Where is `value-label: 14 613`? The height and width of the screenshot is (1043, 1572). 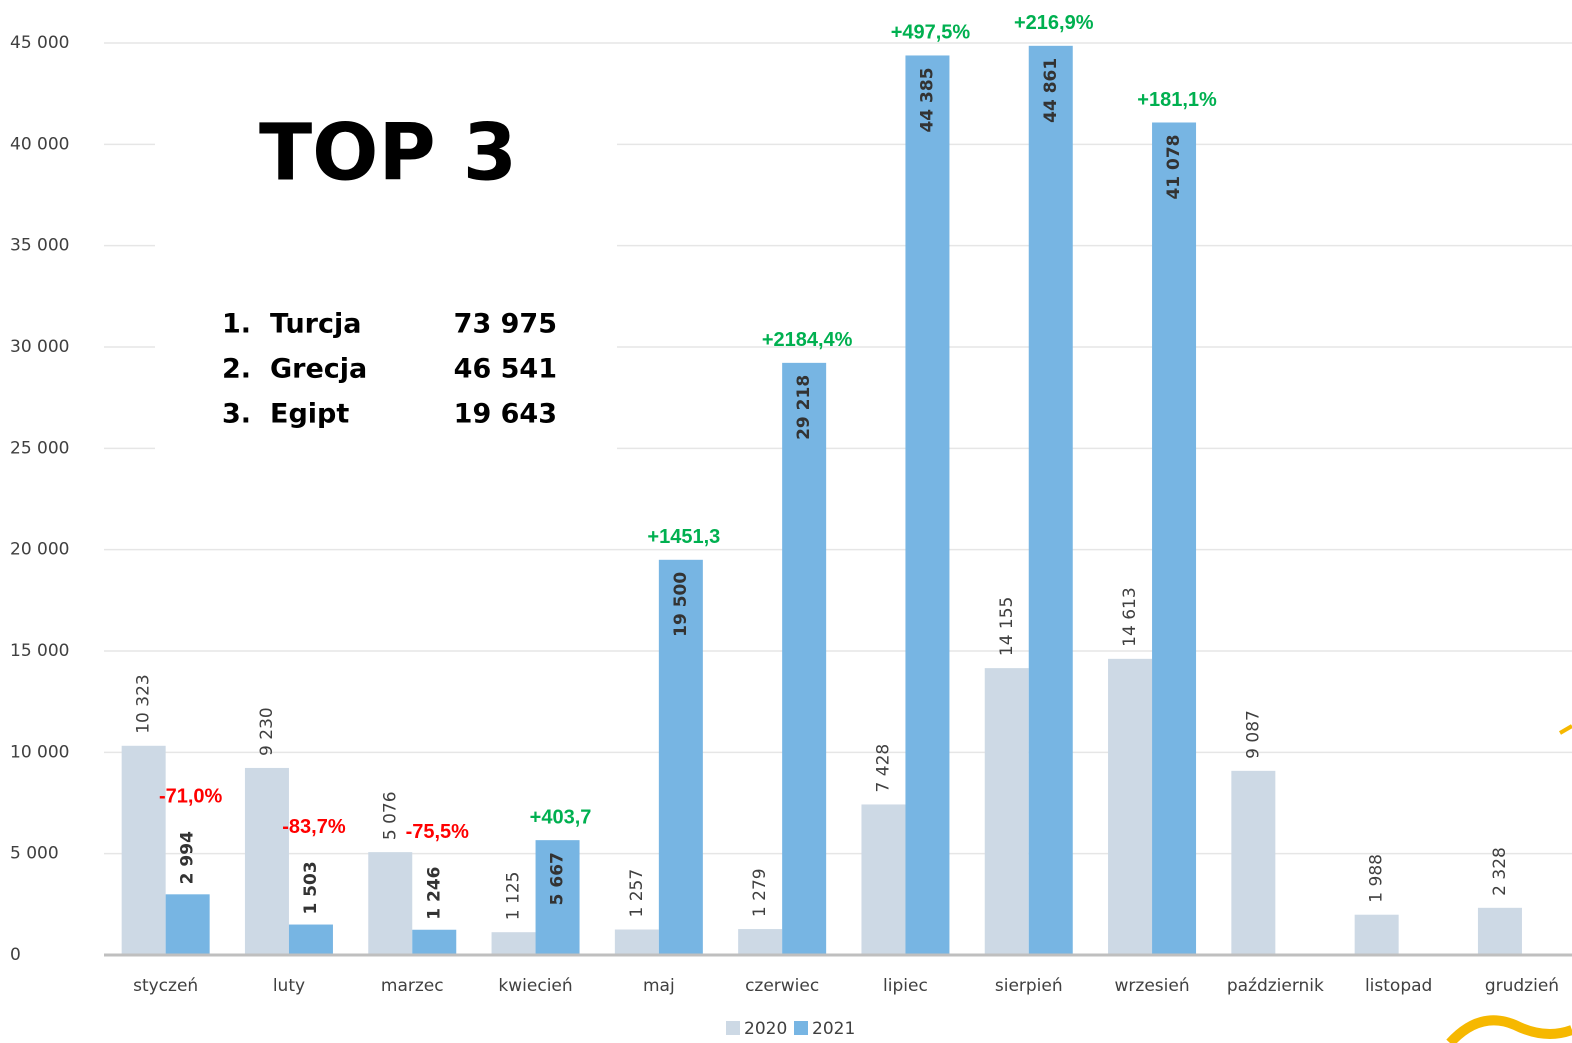
value-label: 14 613 is located at coordinates (1130, 616).